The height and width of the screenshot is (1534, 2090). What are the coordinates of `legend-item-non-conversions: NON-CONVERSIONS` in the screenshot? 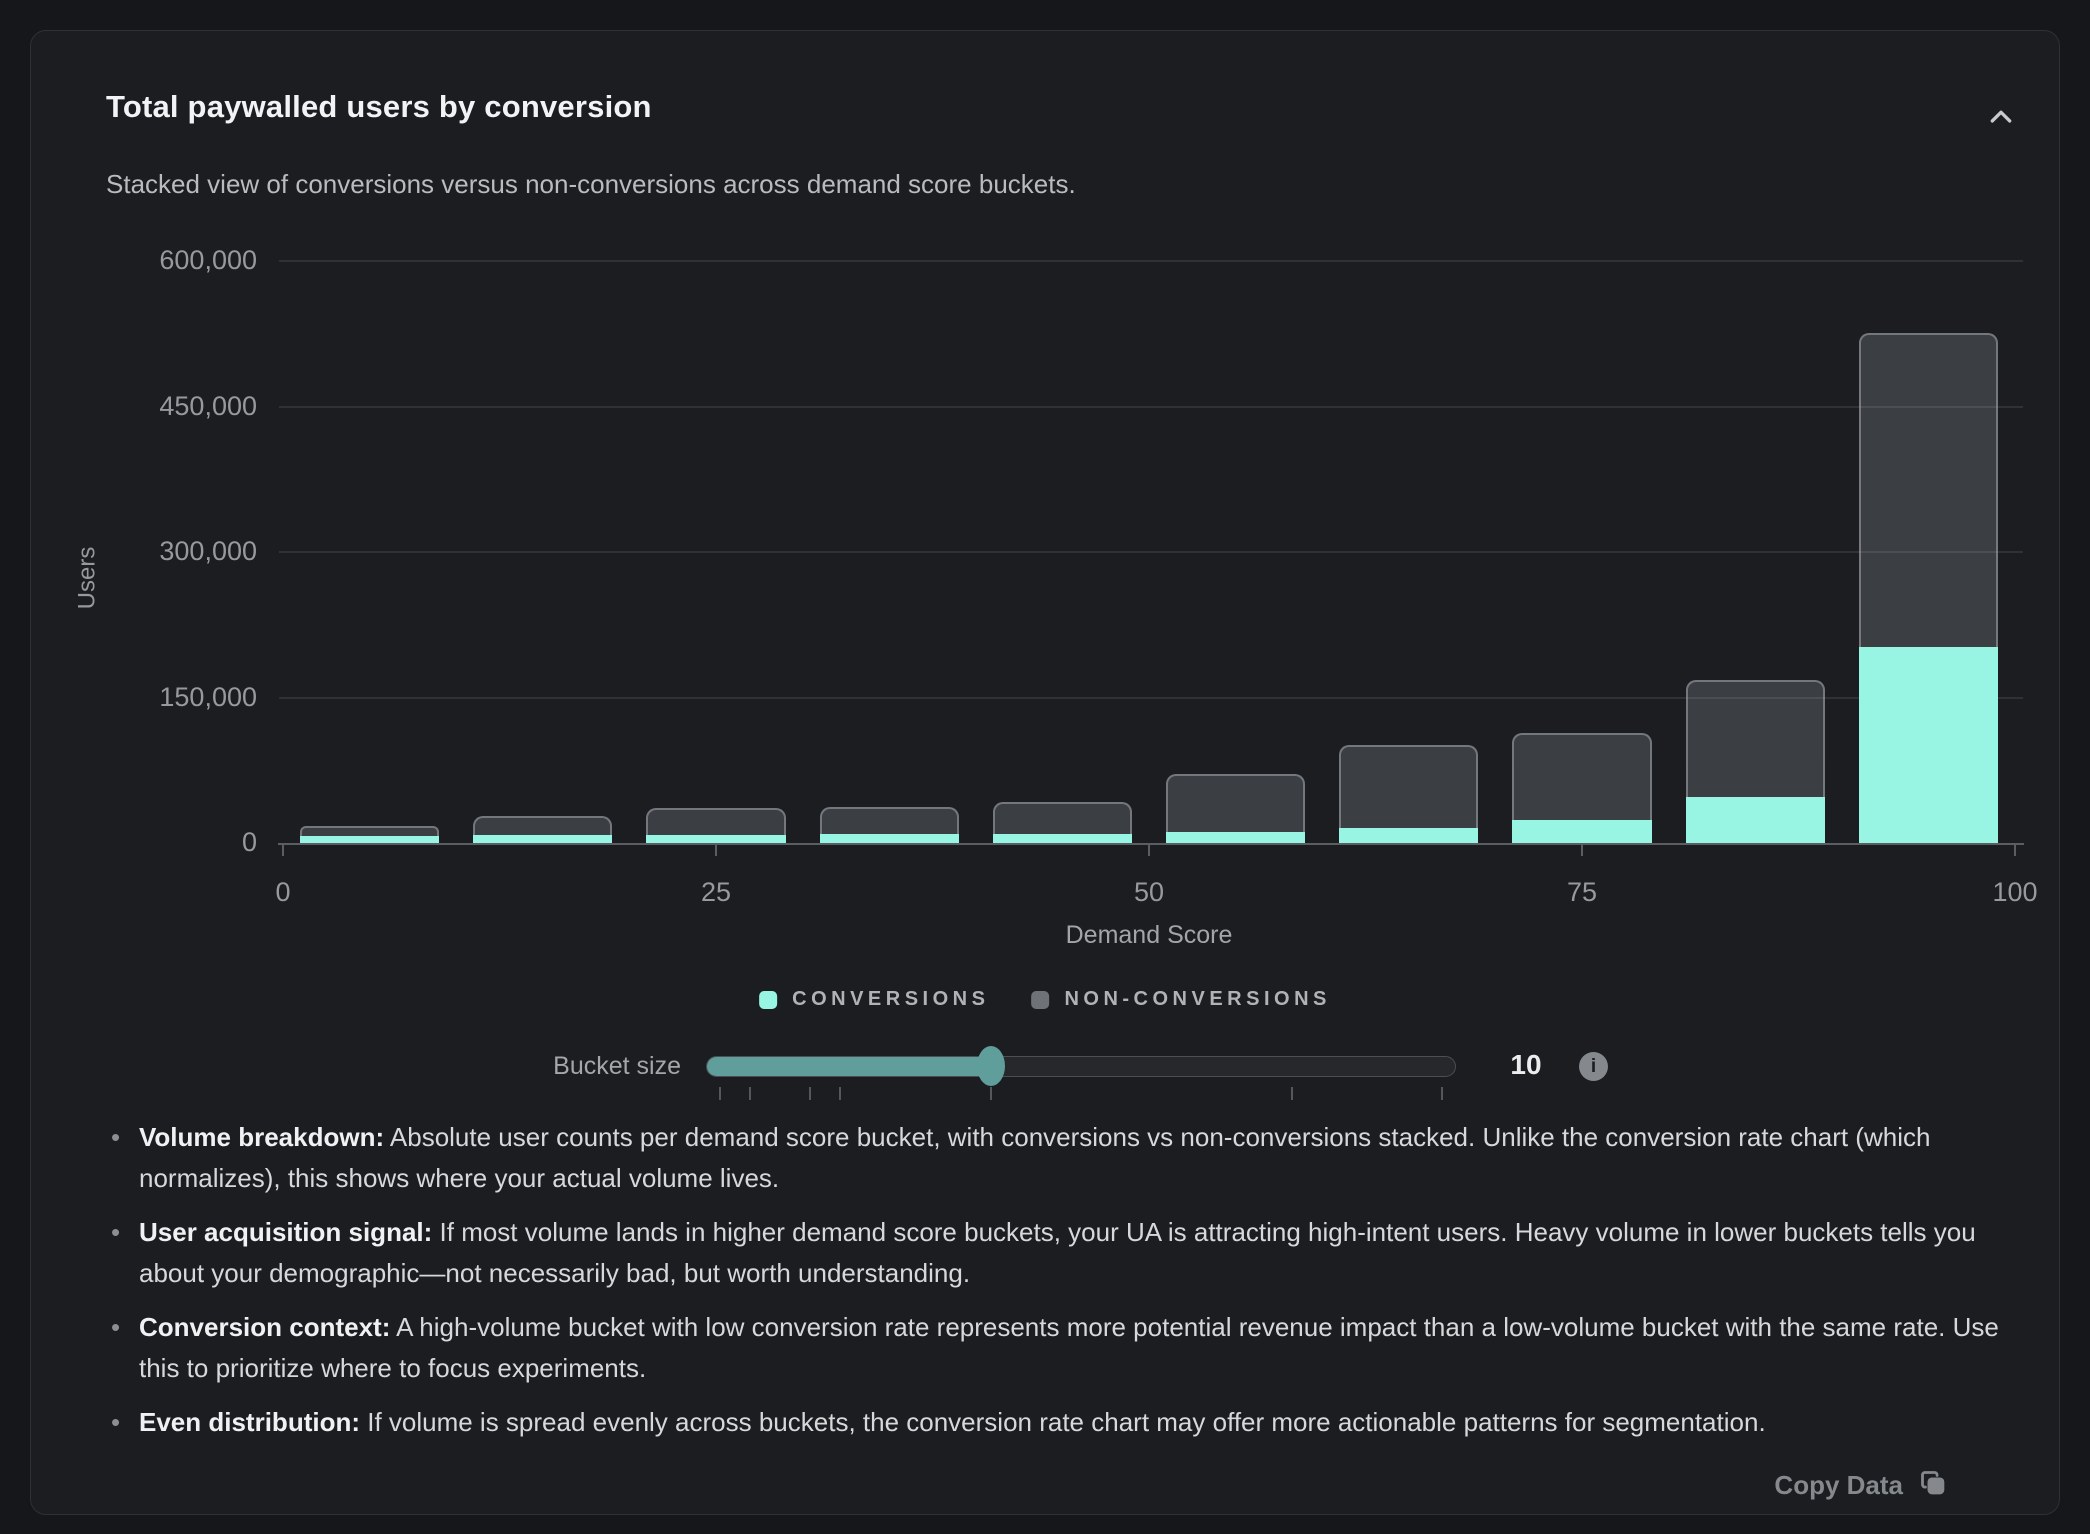 It's located at (1180, 999).